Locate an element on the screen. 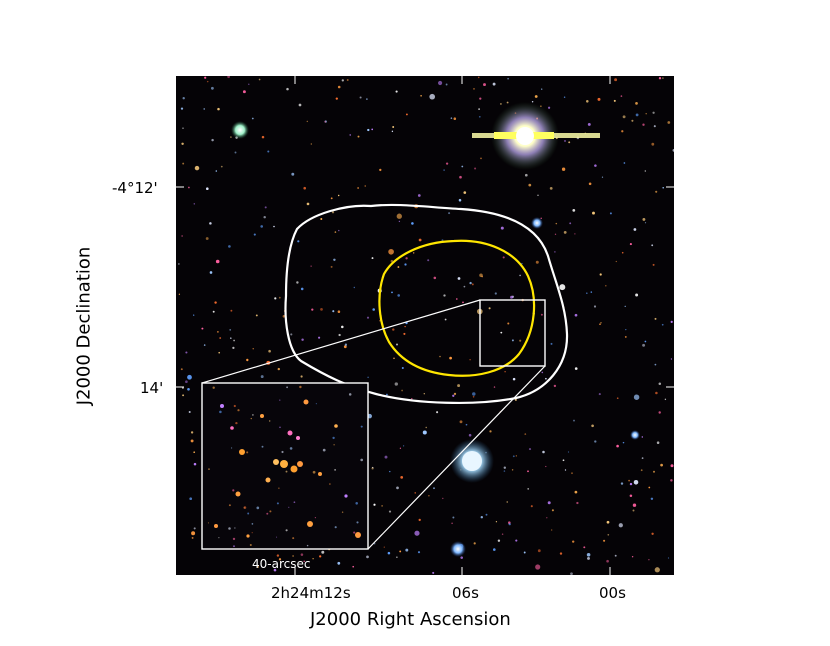  blue-star-mid is located at coordinates (537, 223).